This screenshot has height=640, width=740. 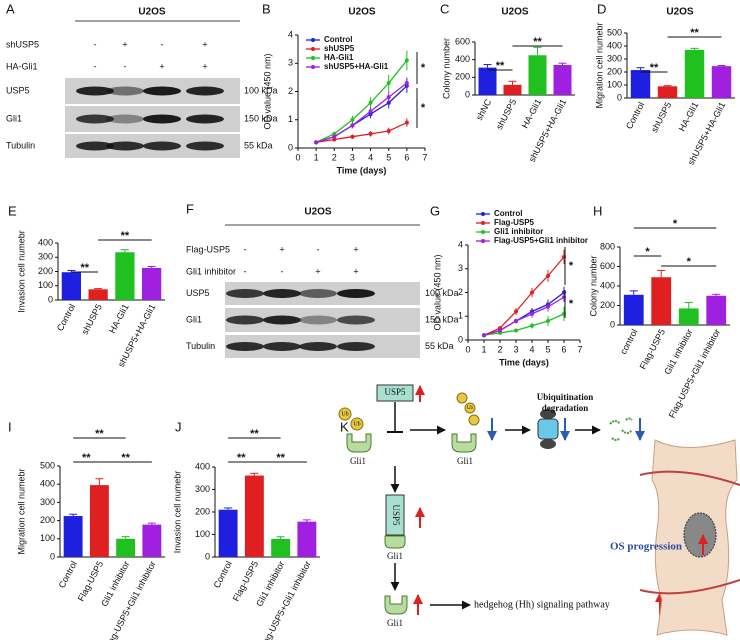 What do you see at coordinates (266, 8) in the screenshot?
I see `panel-letter: B` at bounding box center [266, 8].